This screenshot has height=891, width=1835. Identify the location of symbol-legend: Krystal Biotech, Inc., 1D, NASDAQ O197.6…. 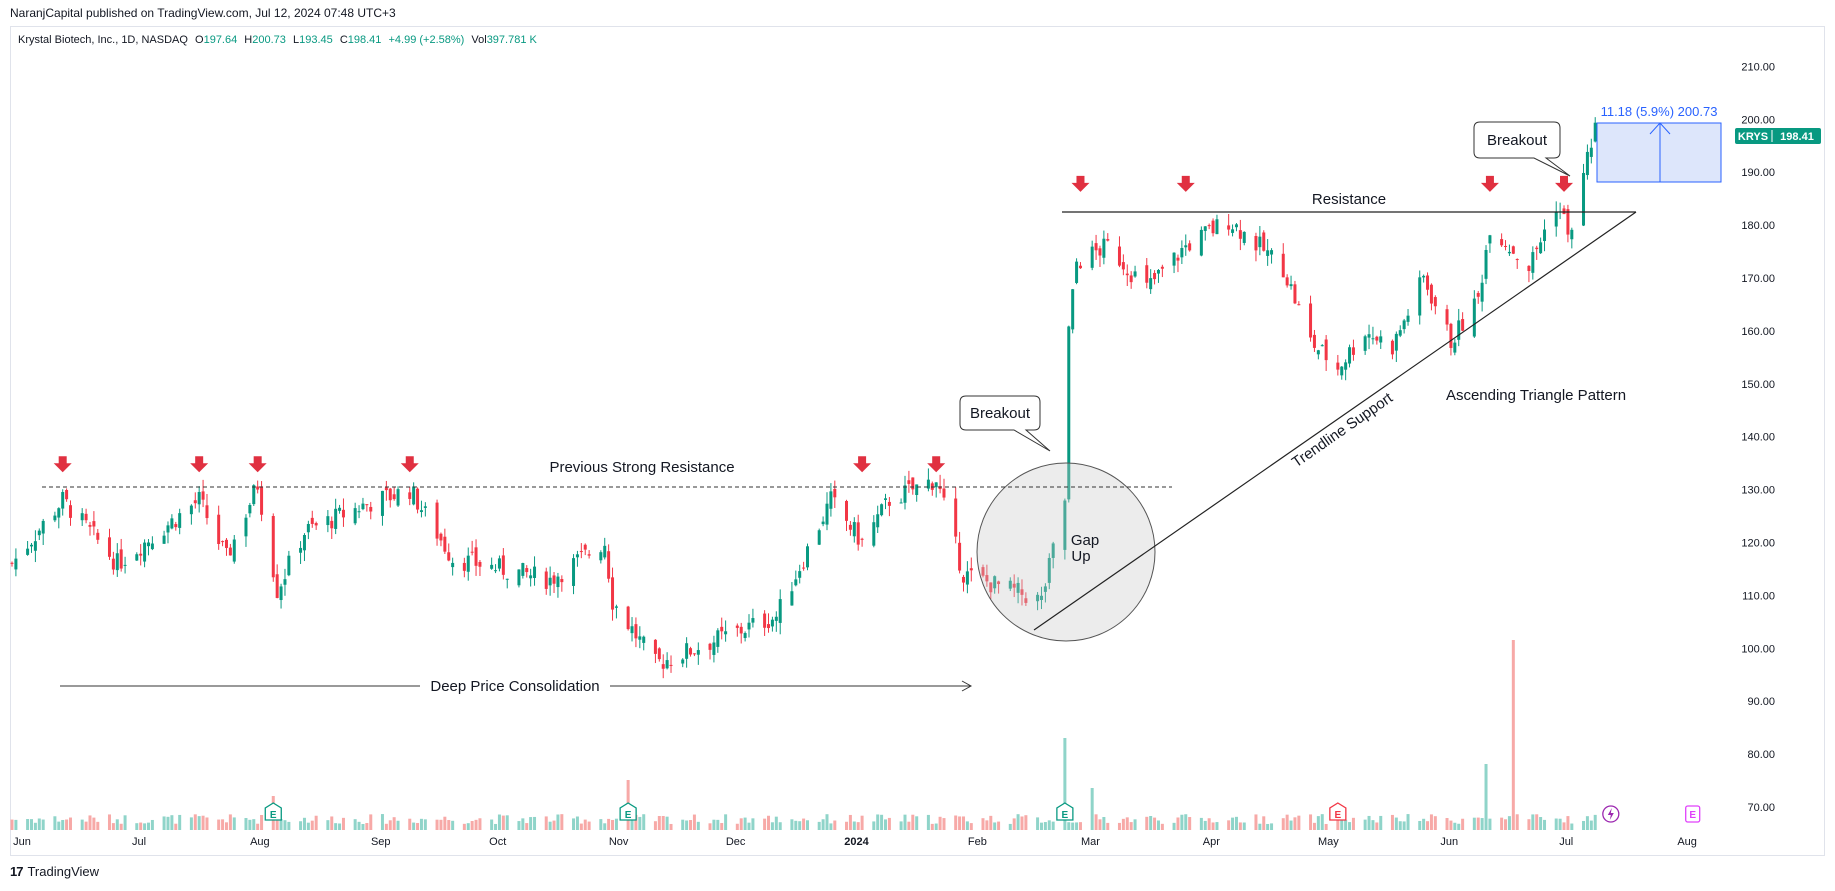
(277, 40).